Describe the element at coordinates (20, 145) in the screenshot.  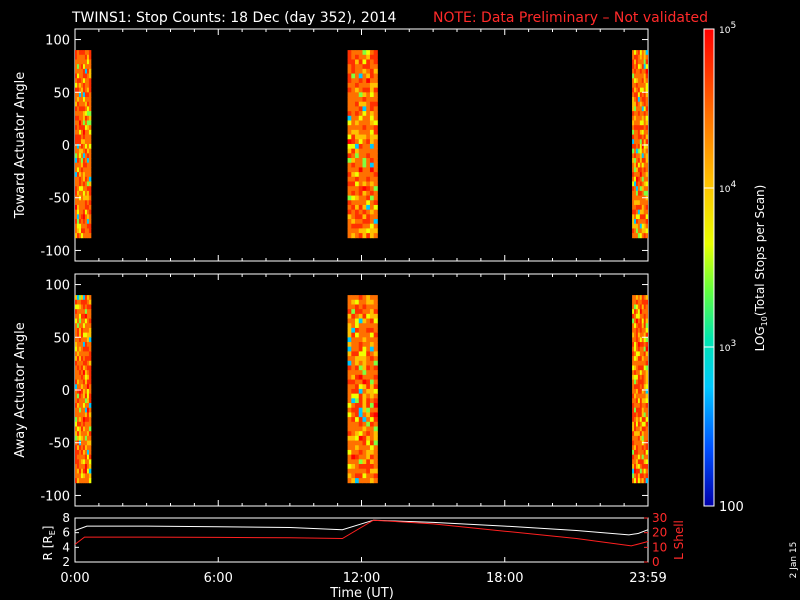
I see `panel1-ylabel: Toward Actuator Angle` at that location.